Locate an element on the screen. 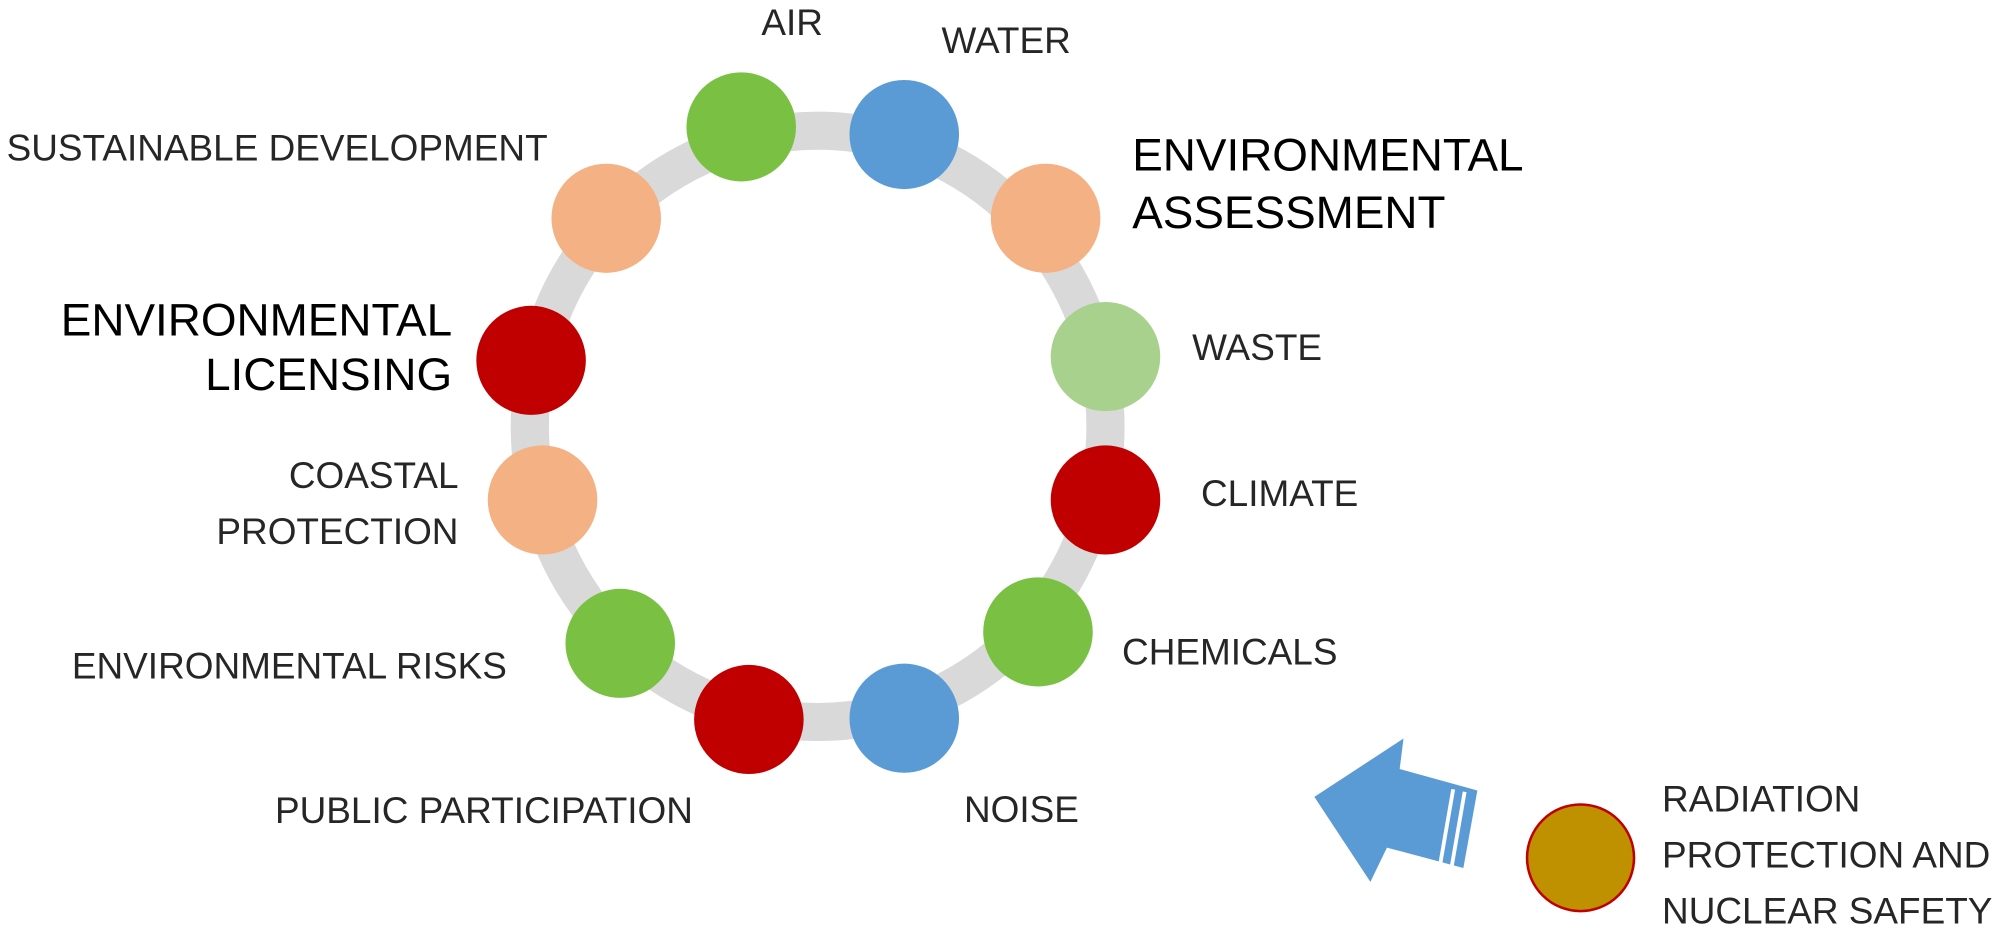 This screenshot has width=1997, height=939. node-label: COASTAL is located at coordinates (374, 475).